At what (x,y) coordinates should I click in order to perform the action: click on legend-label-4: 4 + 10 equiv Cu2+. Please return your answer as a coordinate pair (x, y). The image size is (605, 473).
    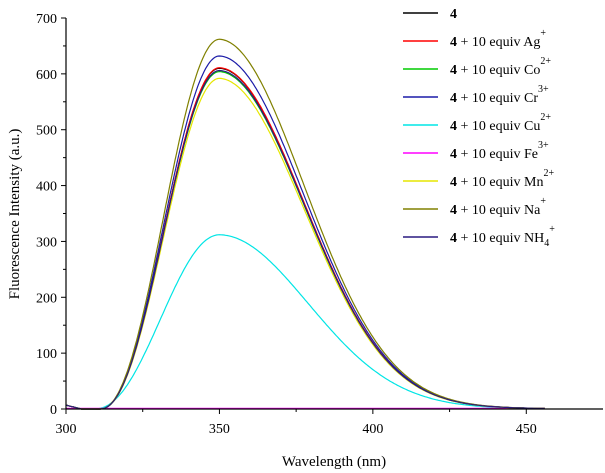
    Looking at the image, I should click on (500, 123).